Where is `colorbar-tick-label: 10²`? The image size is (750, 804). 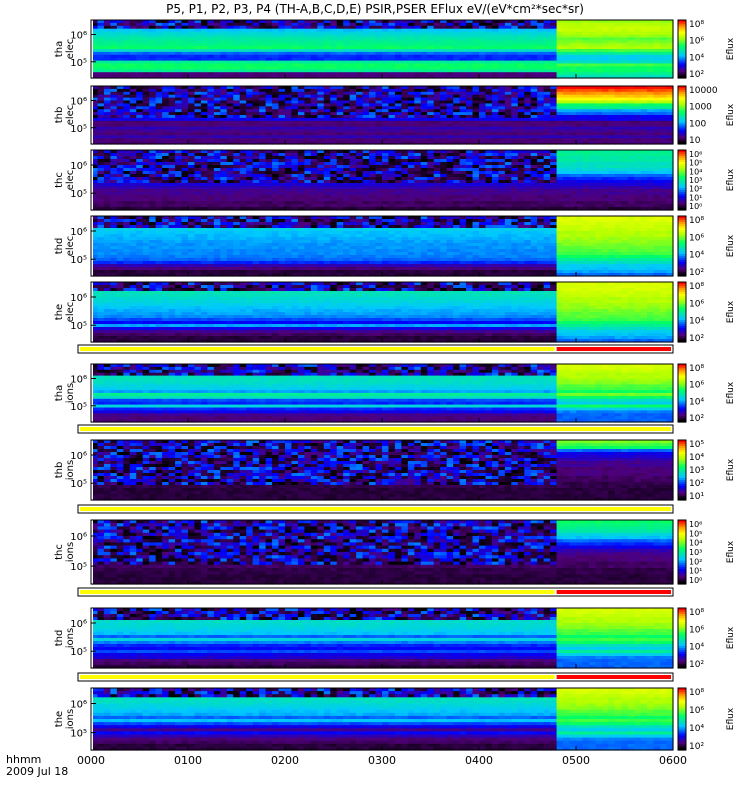
colorbar-tick-label: 10² is located at coordinates (696, 75).